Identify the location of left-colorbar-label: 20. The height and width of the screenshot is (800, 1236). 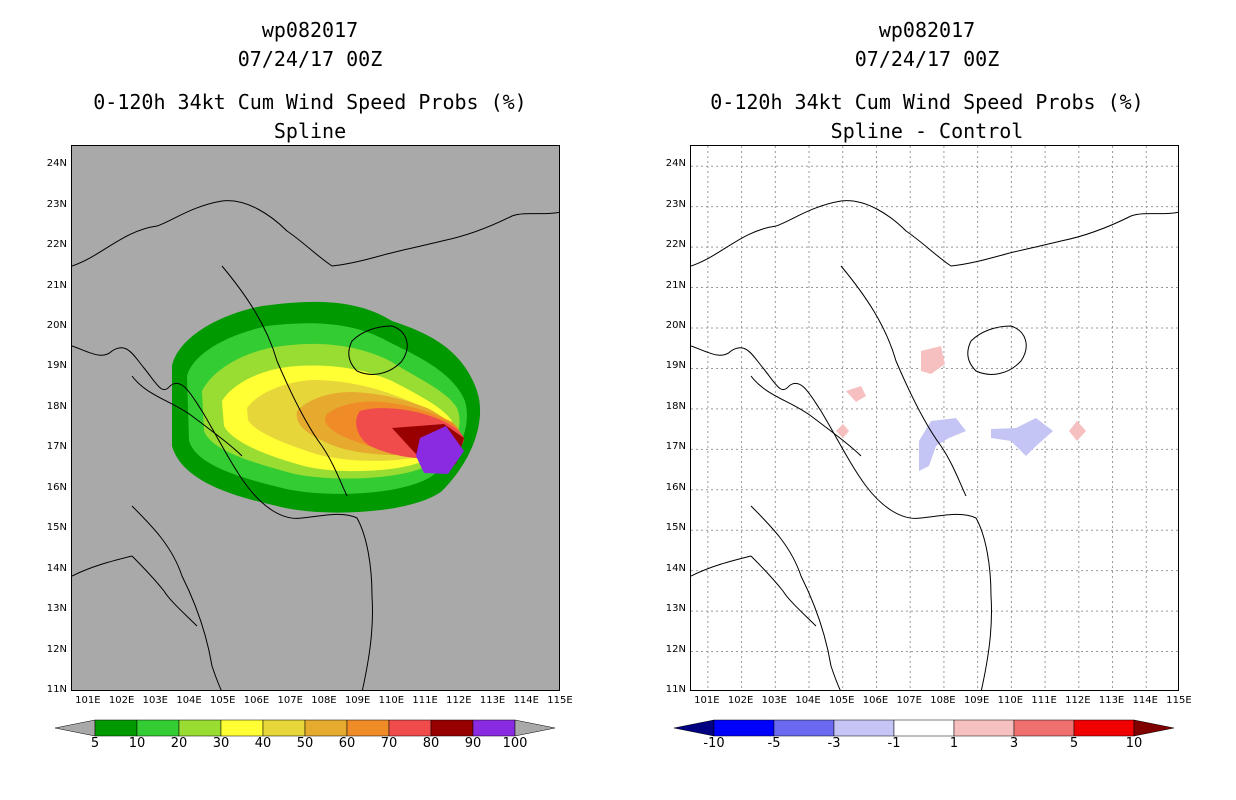
(179, 743).